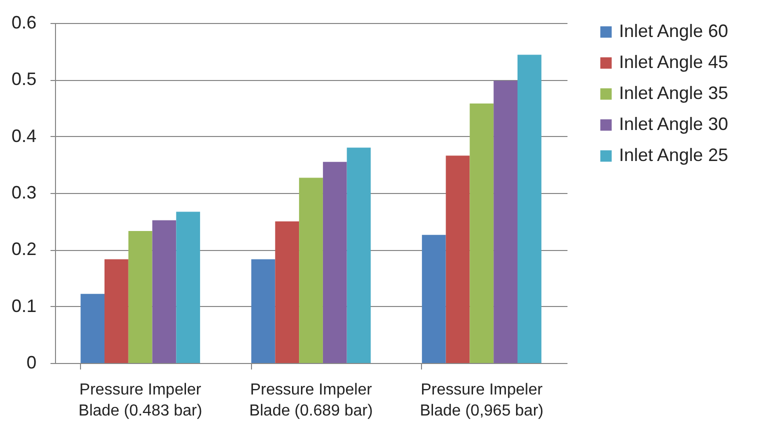  Describe the element at coordinates (673, 155) in the screenshot. I see `legend-label: Inlet Angle 25` at that location.